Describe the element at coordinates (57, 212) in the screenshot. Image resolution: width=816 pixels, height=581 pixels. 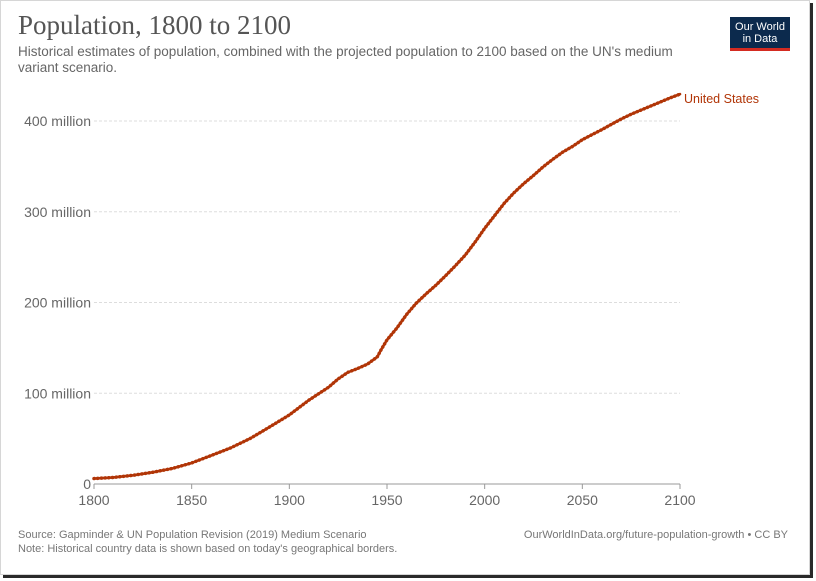
I see `y-tick-label: 300 million` at that location.